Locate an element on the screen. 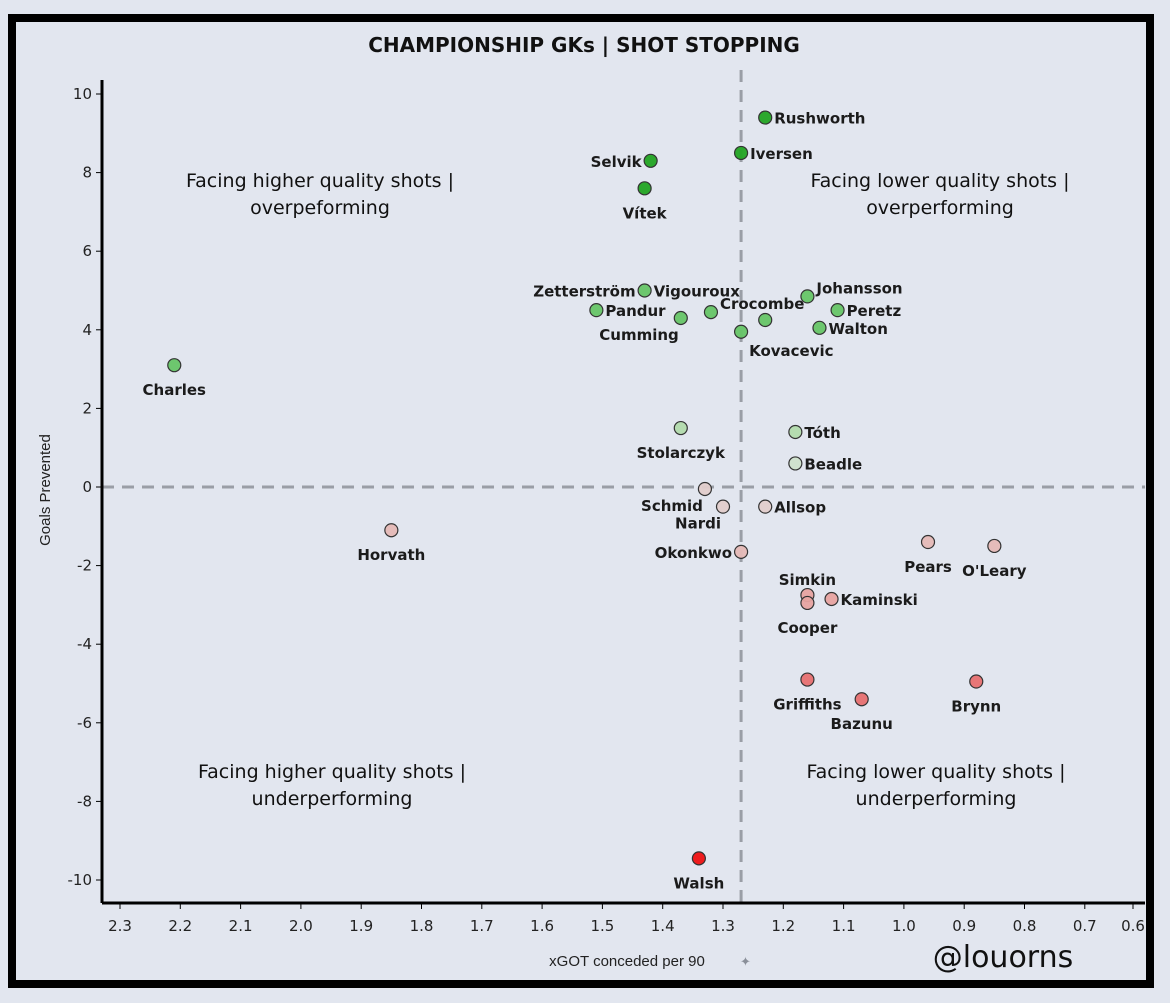  pin-icon: ✦ is located at coordinates (745, 962).